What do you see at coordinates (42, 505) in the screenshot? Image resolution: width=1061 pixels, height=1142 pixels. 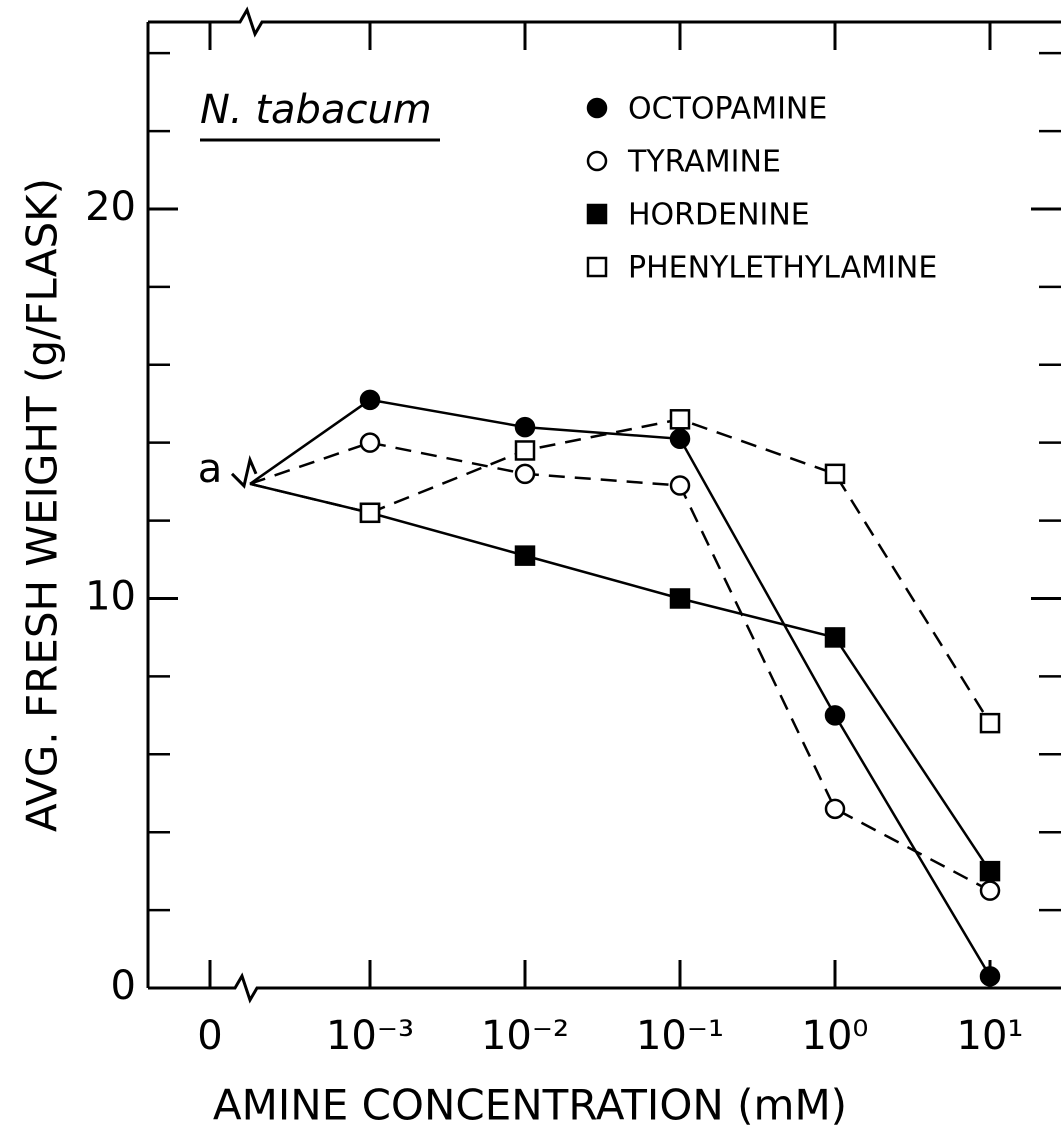 I see `y-axis-label: AVG. FRESH WEIGHT (g/FLASK)` at bounding box center [42, 505].